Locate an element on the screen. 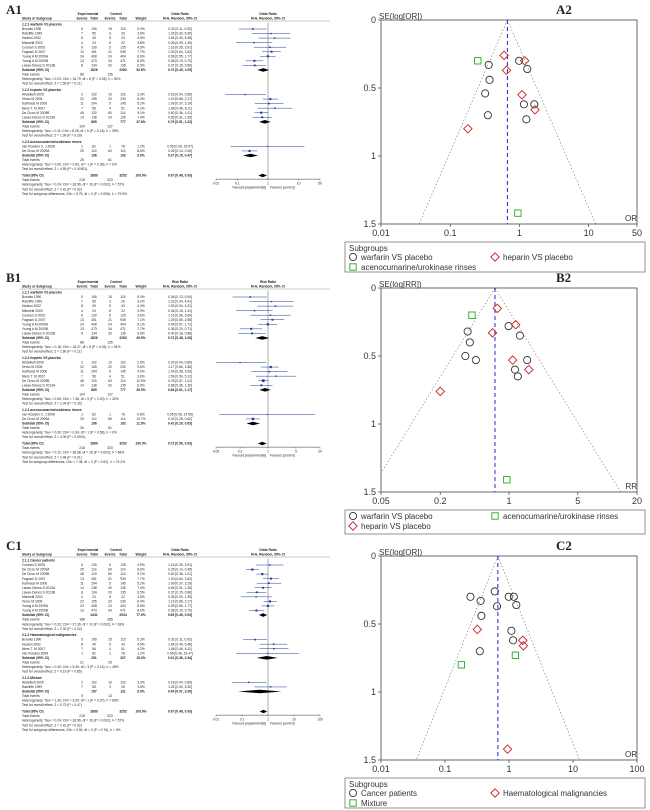  study-row-0-5-weight: 7.7% is located at coordinates (141, 52).